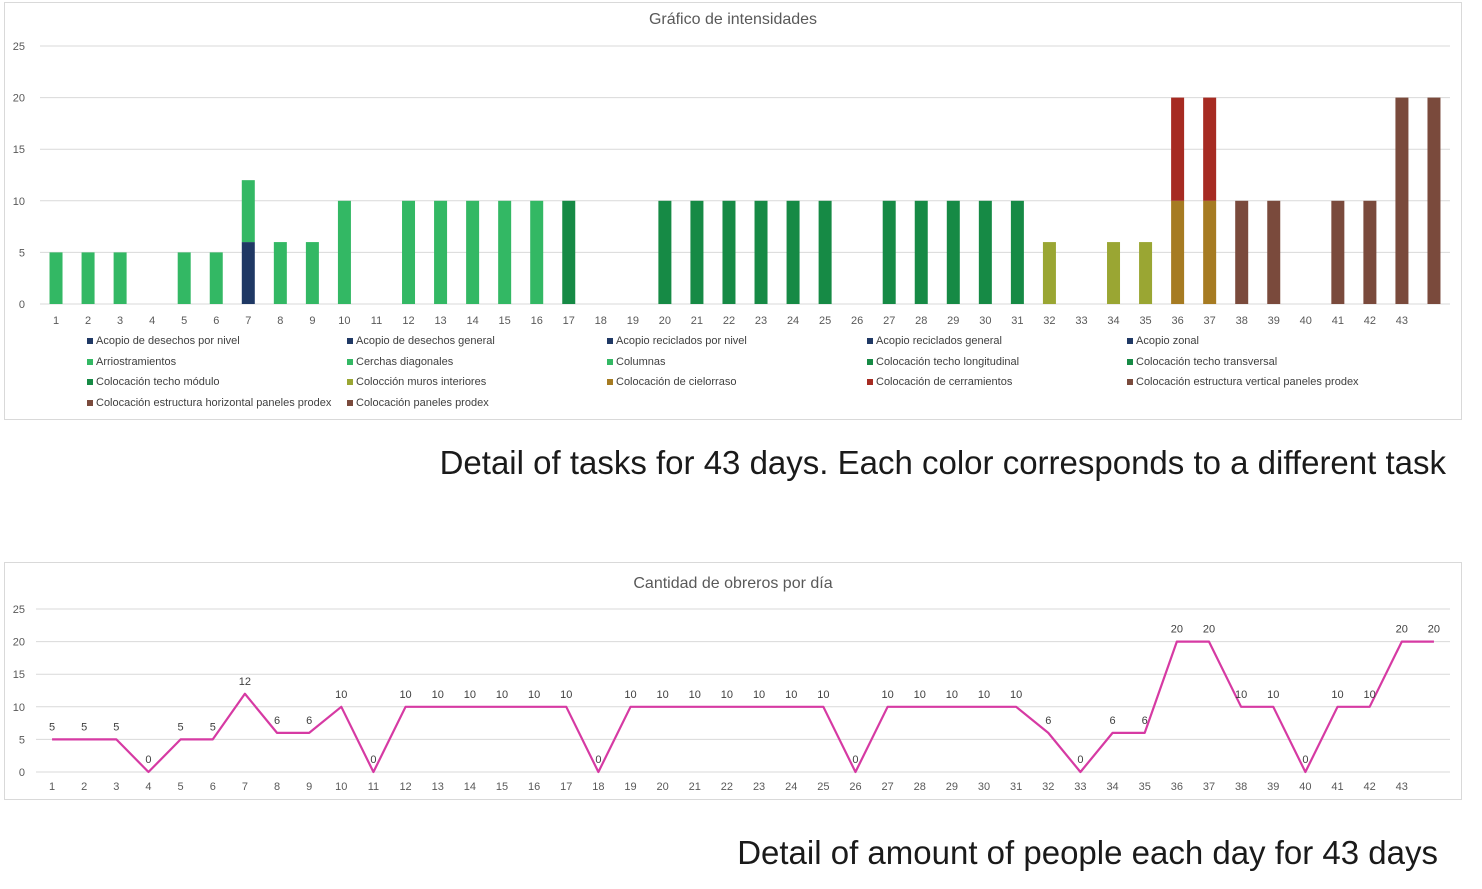 This screenshot has height=889, width=1482. Describe the element at coordinates (505, 321) in the screenshot. I see `x-tick-label: 15` at that location.